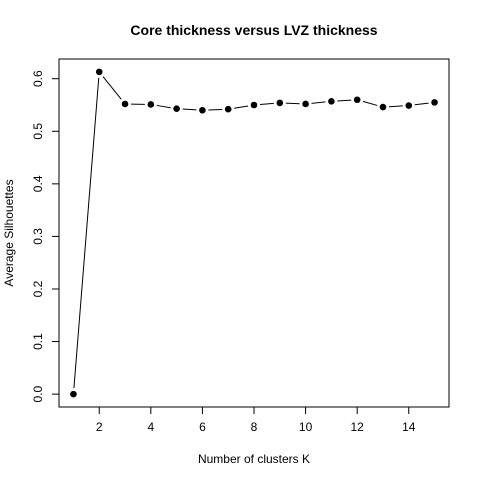 This screenshot has height=485, width=480. Describe the element at coordinates (357, 427) in the screenshot. I see `x-tick-label: 12` at that location.